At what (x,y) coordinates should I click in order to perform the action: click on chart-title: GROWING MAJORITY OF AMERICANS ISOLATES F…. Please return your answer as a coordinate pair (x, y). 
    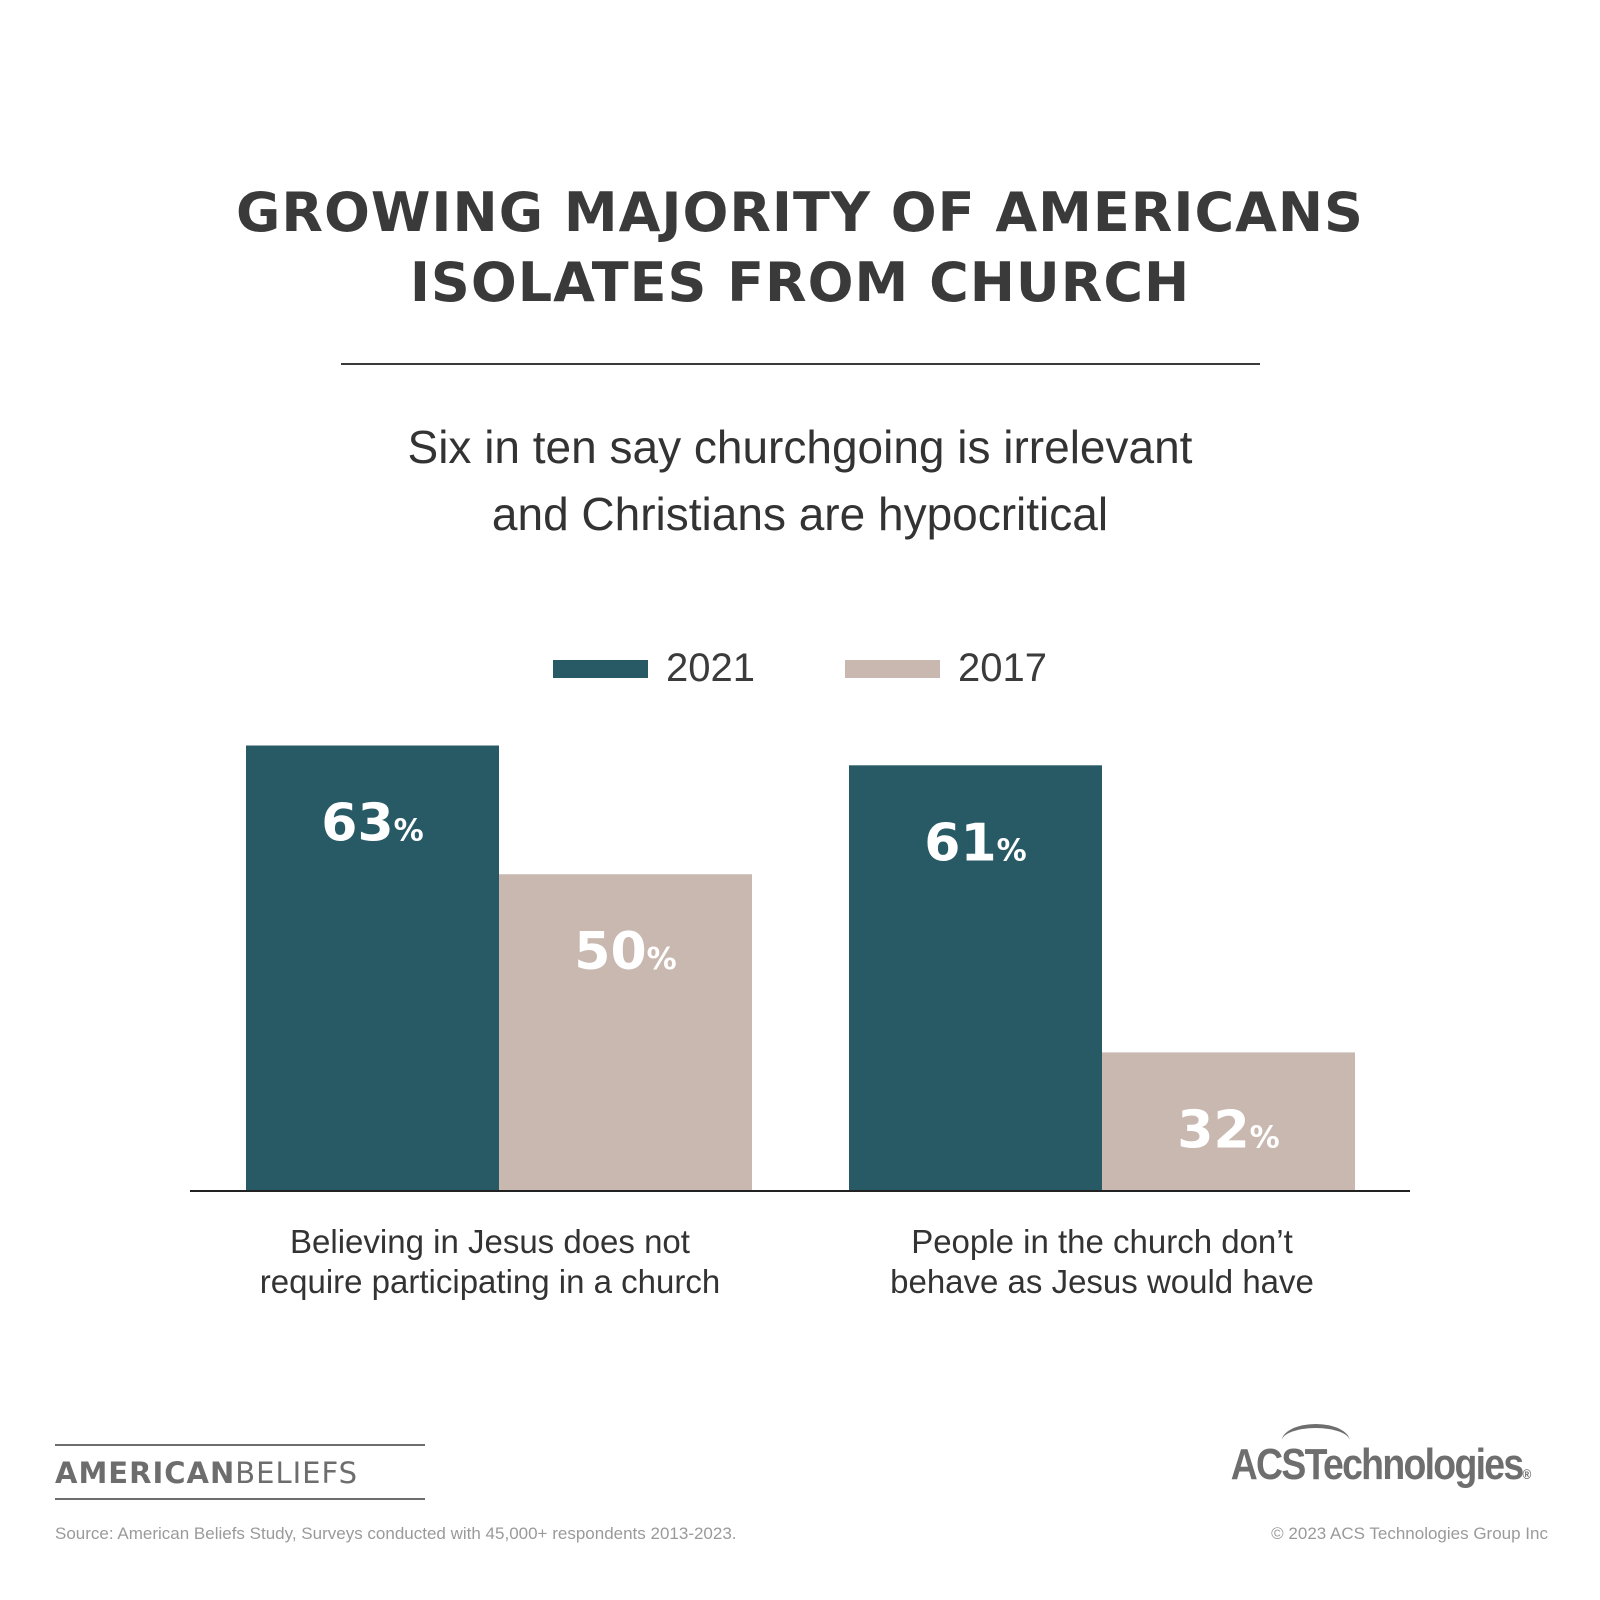
    Looking at the image, I should click on (800, 248).